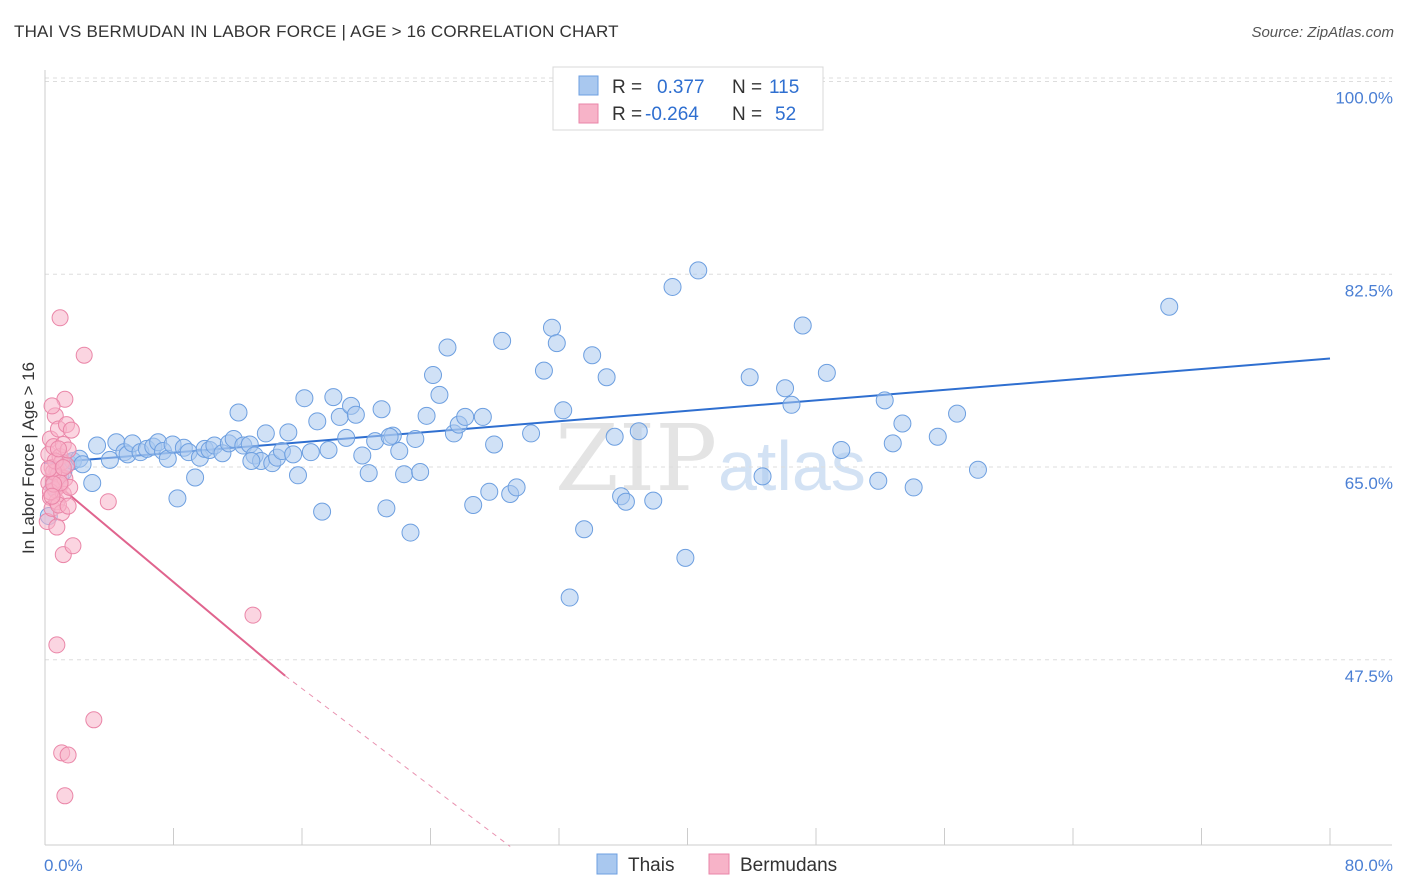 The image size is (1406, 892). What do you see at coordinates (719, 864) in the screenshot?
I see `bottom-legend-swatch-bermudans` at bounding box center [719, 864].